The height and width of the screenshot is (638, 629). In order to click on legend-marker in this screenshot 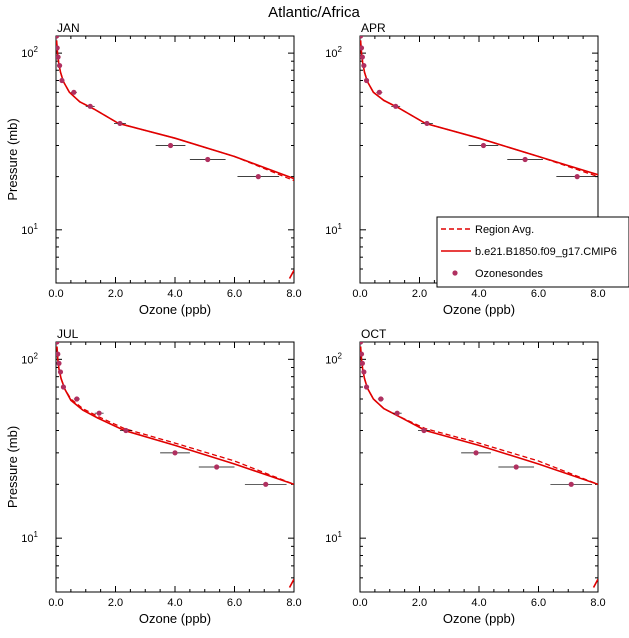, I will do `click(455, 273)`.